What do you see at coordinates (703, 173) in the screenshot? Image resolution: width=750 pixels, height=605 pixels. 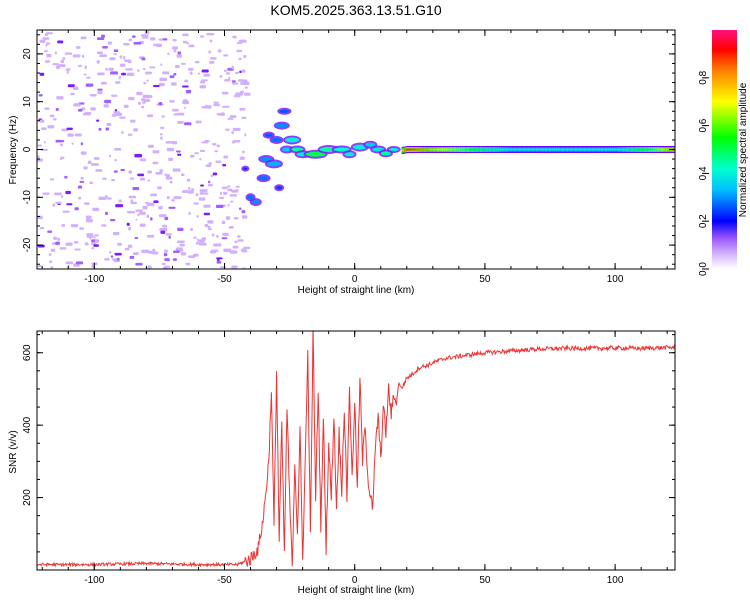 I see `colorbar-tick-label: 0.4` at bounding box center [703, 173].